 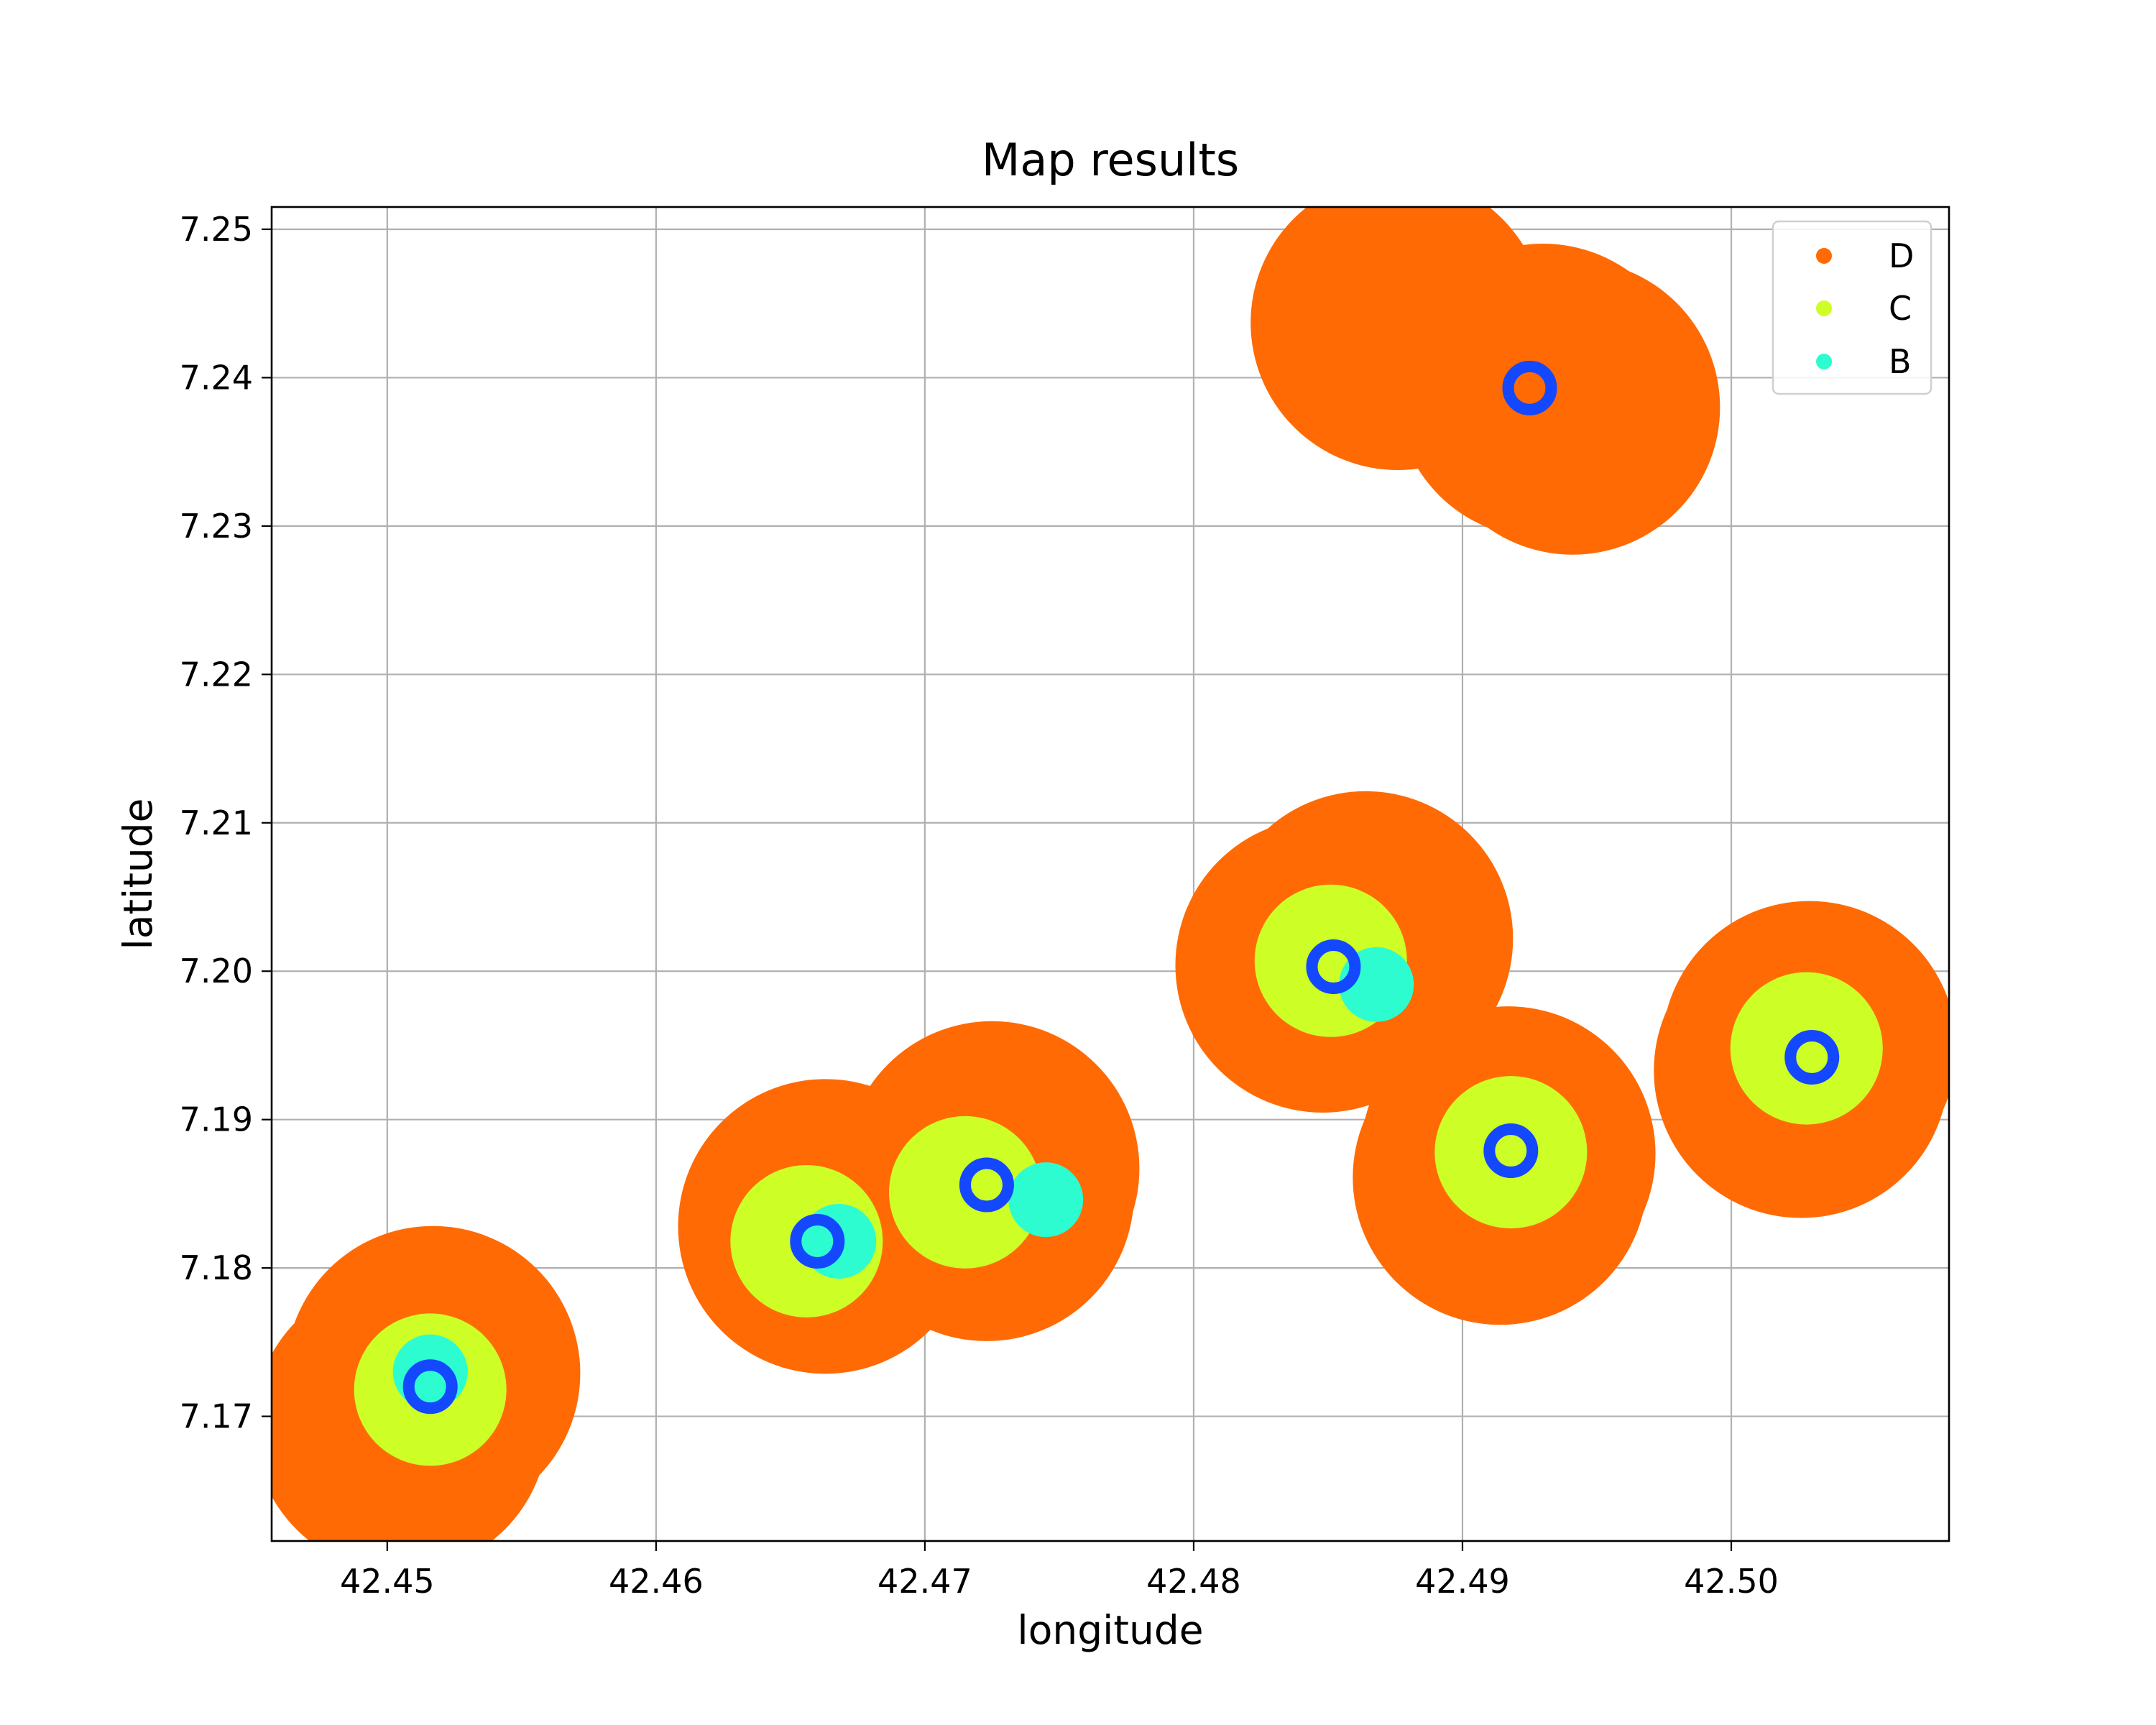 What do you see at coordinates (1900, 308) in the screenshot?
I see `legend-label-c: C` at bounding box center [1900, 308].